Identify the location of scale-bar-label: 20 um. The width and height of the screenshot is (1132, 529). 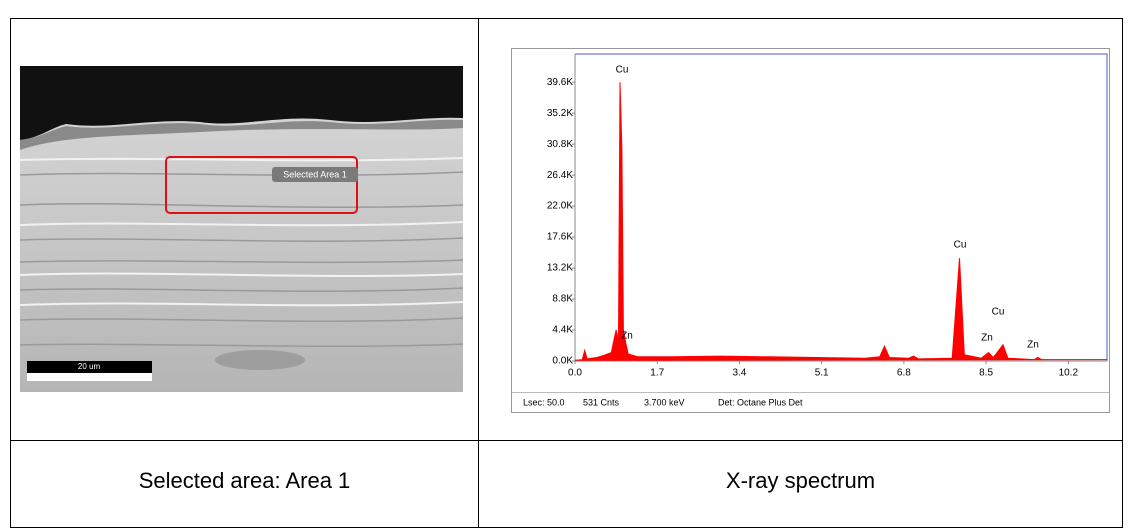
(89, 366).